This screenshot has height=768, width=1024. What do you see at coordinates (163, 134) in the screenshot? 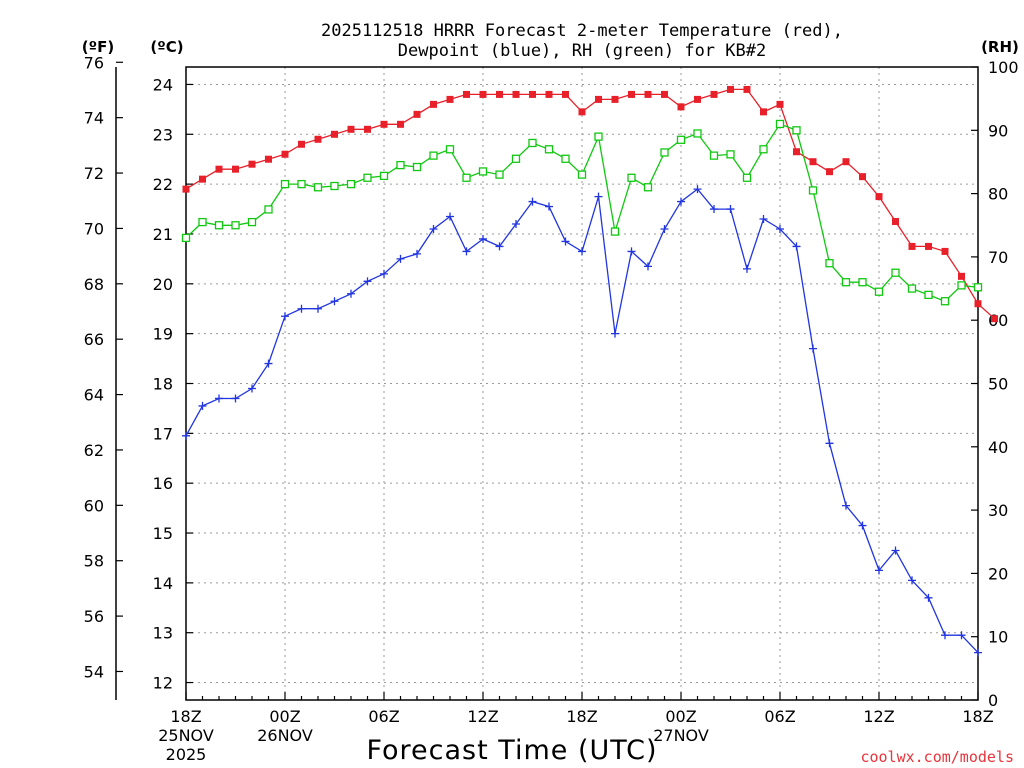
I see `celsius-tick-label: 23` at bounding box center [163, 134].